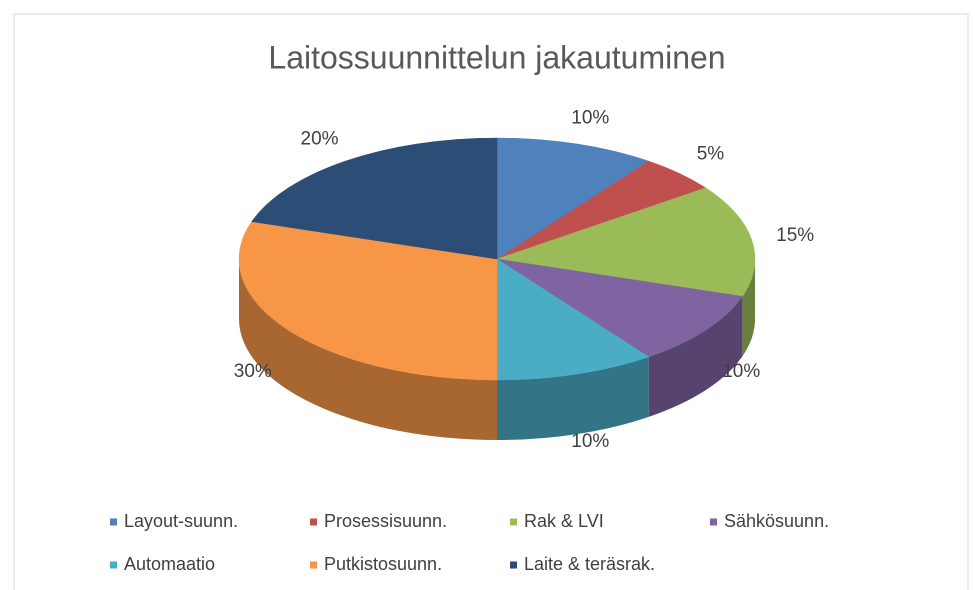  Describe the element at coordinates (383, 564) in the screenshot. I see `legend-label: Putkistosuunn.` at that location.